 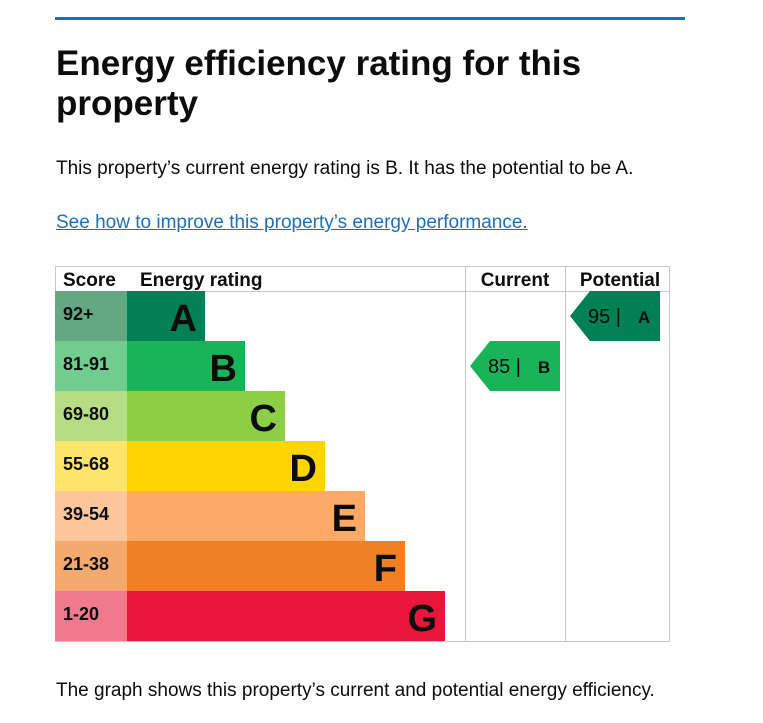 What do you see at coordinates (186, 366) in the screenshot?
I see `band-b-bar` at bounding box center [186, 366].